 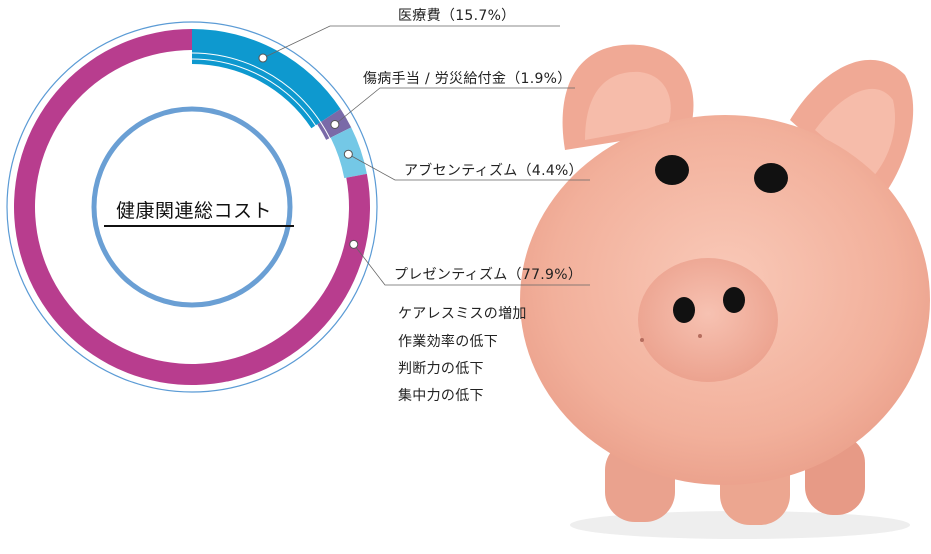 I want to click on slice-label-absenteeism: アブセンティズム（4.4%）, so click(x=493, y=171).